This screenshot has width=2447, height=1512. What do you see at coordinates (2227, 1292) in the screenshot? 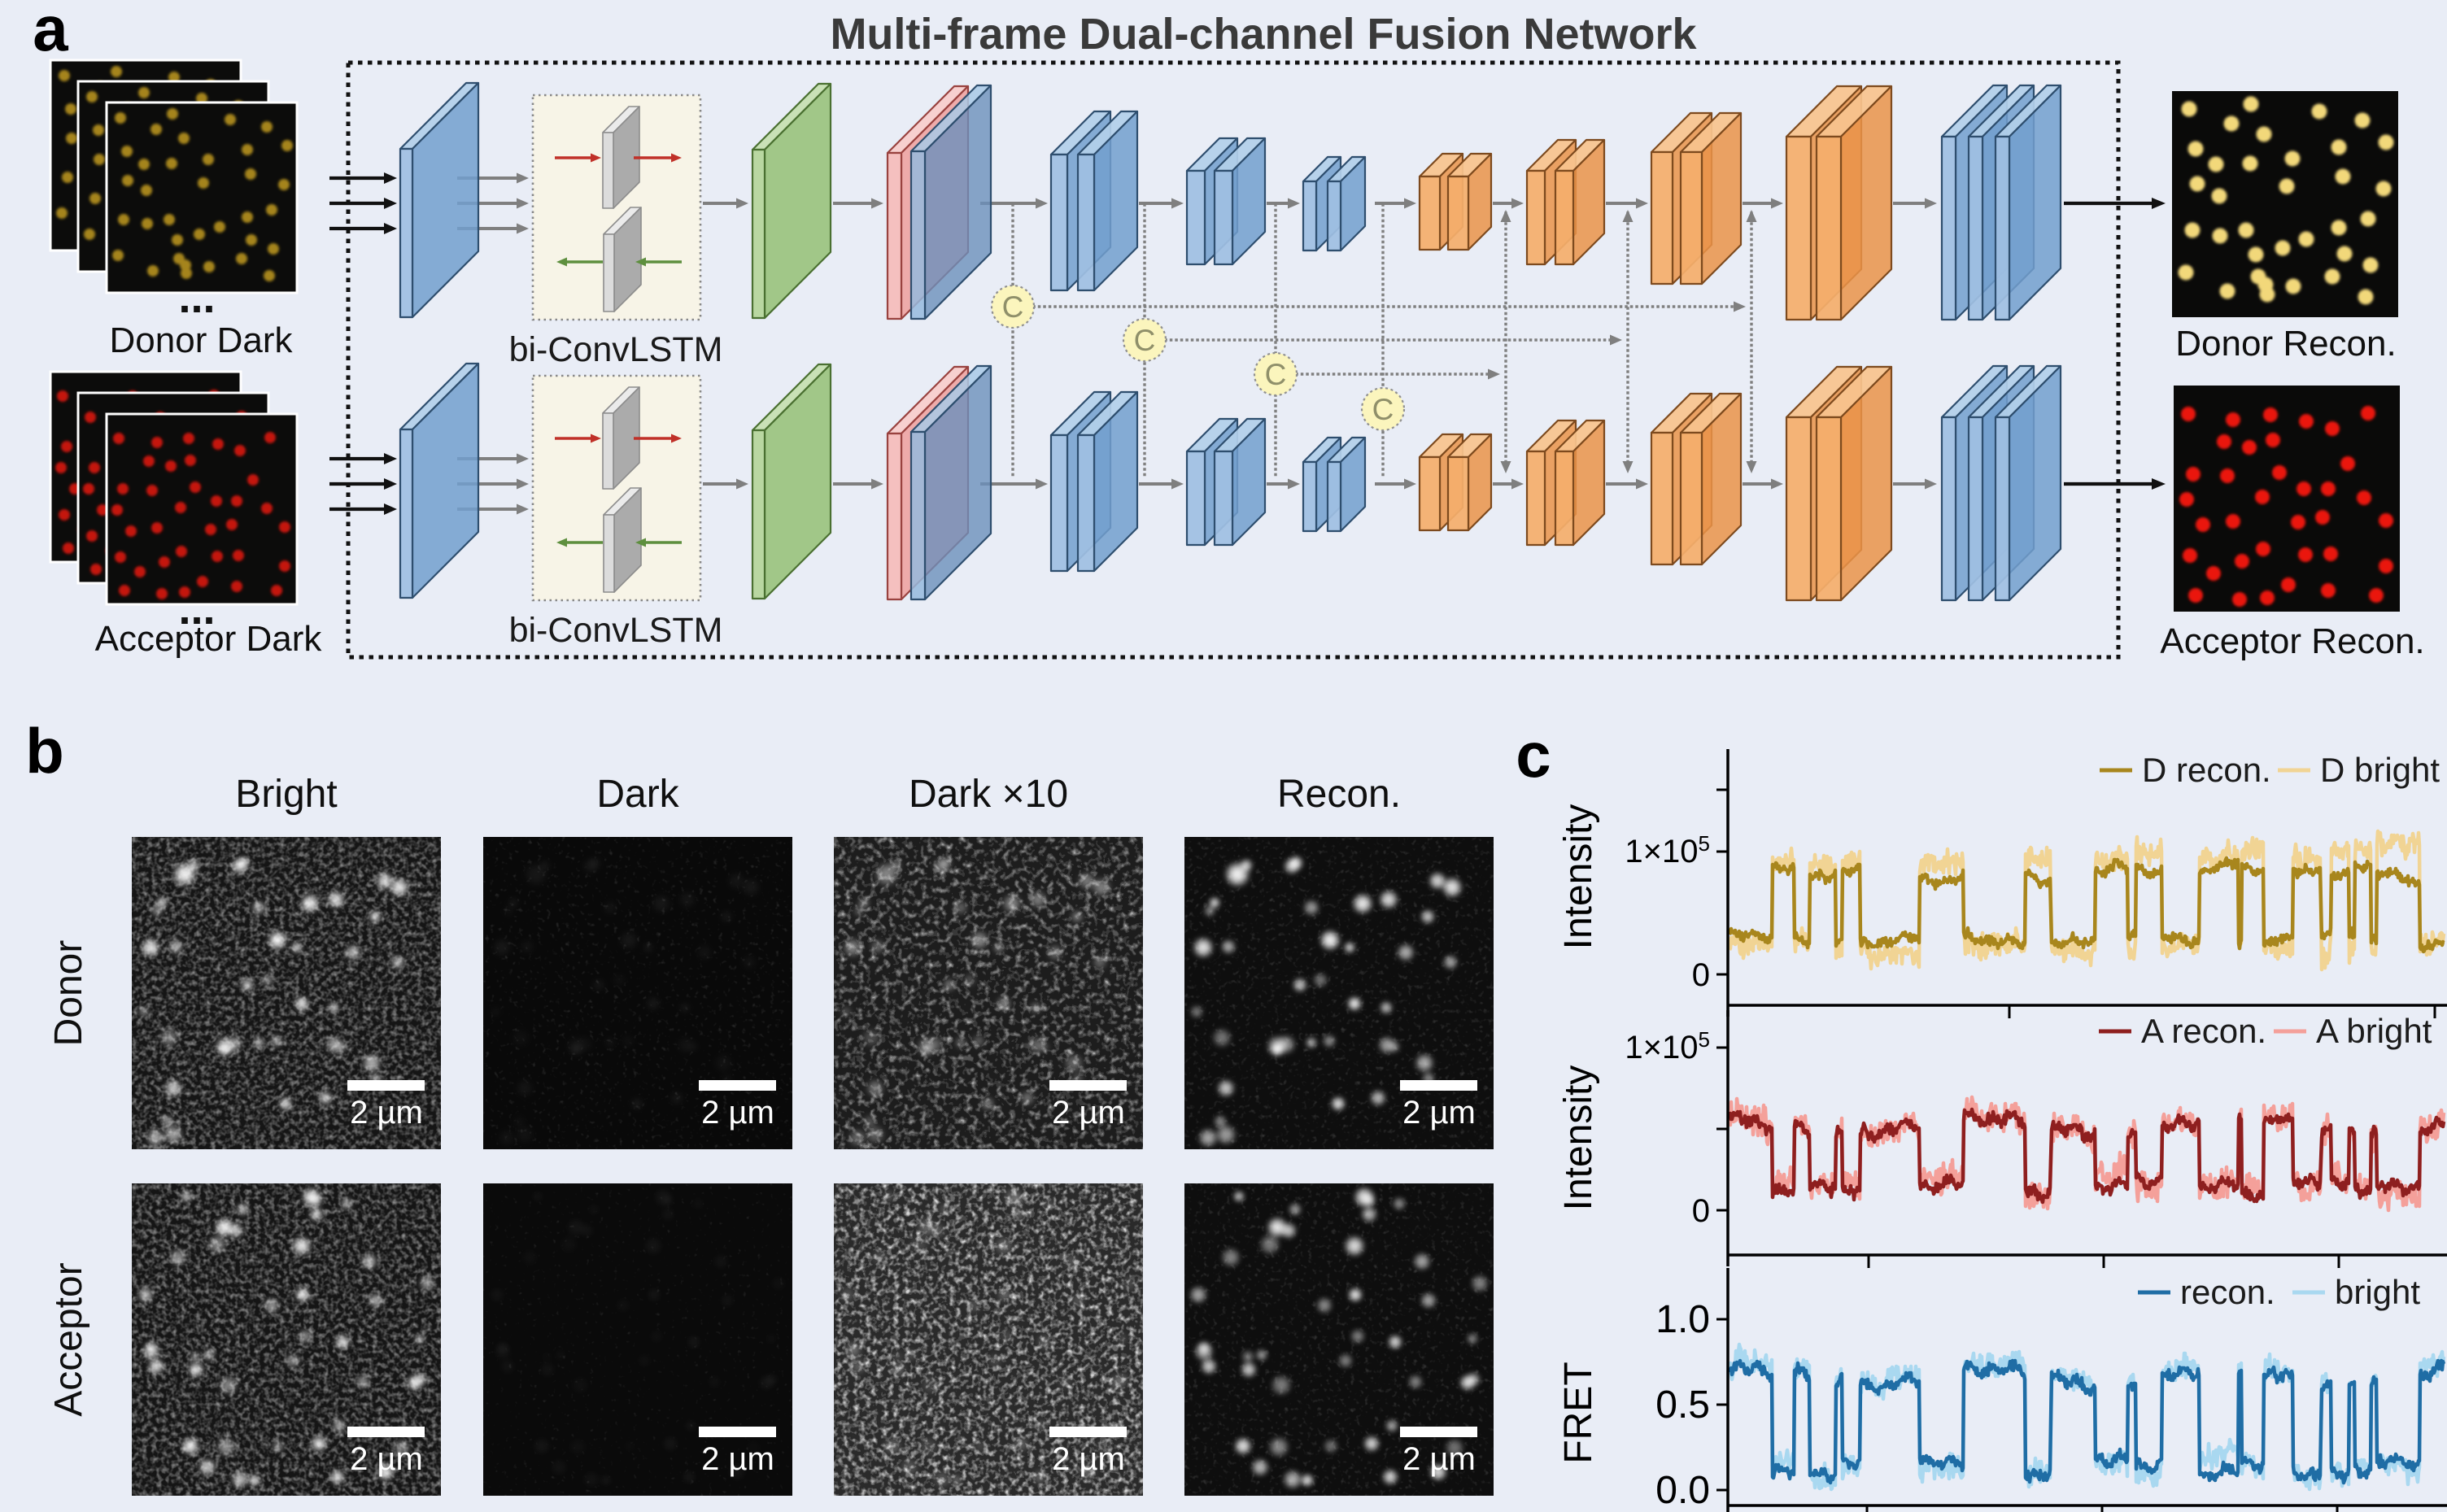
I see `svg-text: recon.` at bounding box center [2227, 1292].